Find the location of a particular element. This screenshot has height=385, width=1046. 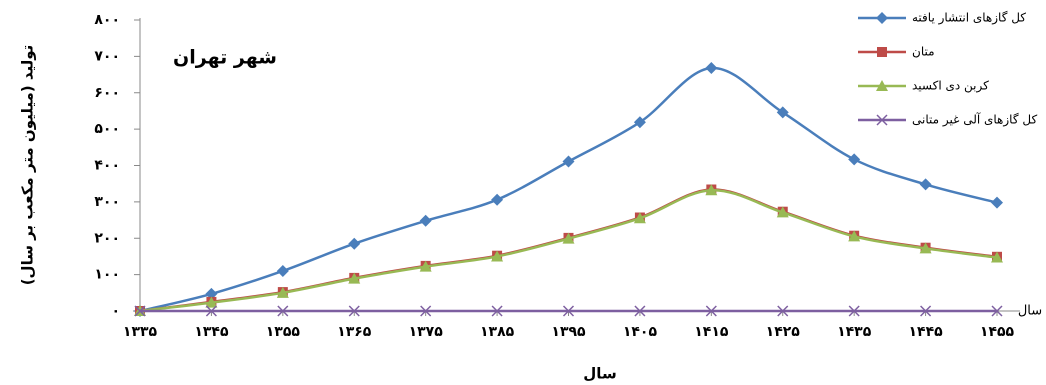

legend-label: کل گازهای انتشار یافته is located at coordinates (969, 18).